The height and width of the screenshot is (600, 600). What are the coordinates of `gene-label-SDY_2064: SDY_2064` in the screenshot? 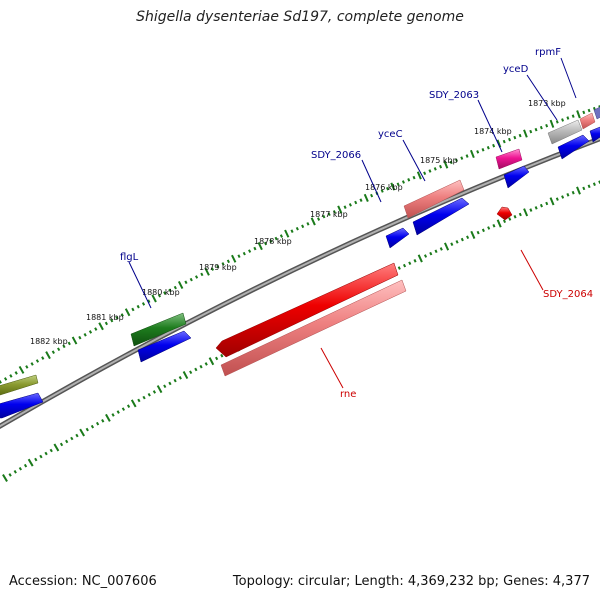 It's located at (568, 294).